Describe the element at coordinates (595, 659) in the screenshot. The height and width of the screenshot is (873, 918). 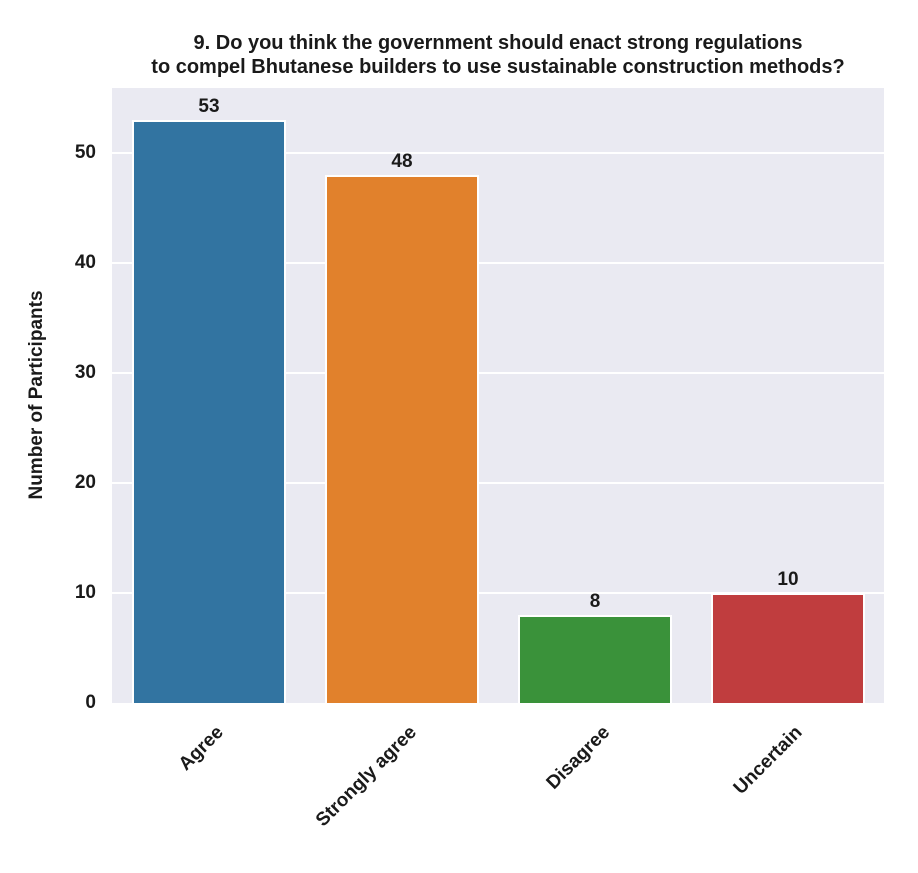
I see `bar-disagree` at that location.